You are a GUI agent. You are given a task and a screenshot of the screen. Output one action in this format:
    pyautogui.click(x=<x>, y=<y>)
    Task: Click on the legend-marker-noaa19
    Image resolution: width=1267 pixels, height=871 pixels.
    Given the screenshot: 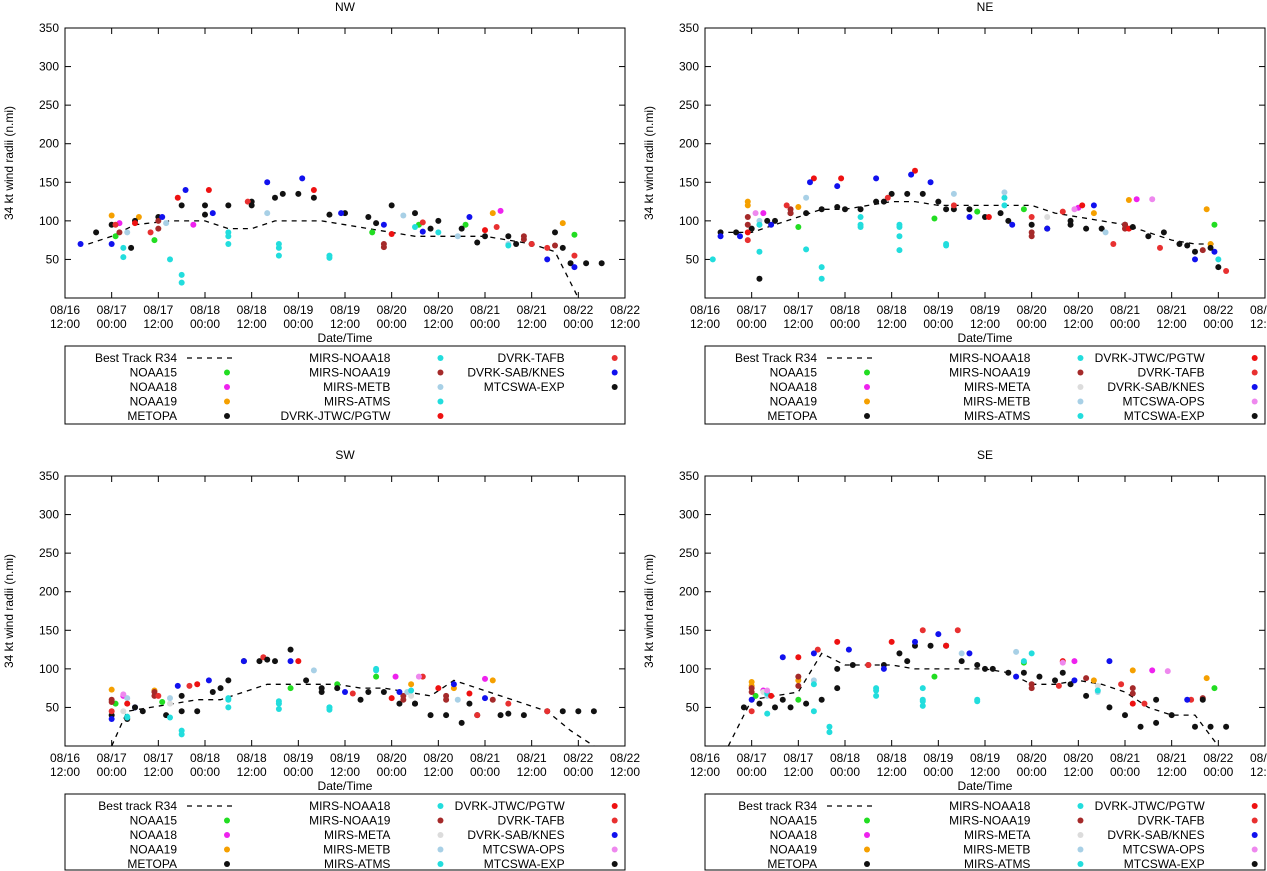 What is the action you would take?
    pyautogui.click(x=867, y=849)
    